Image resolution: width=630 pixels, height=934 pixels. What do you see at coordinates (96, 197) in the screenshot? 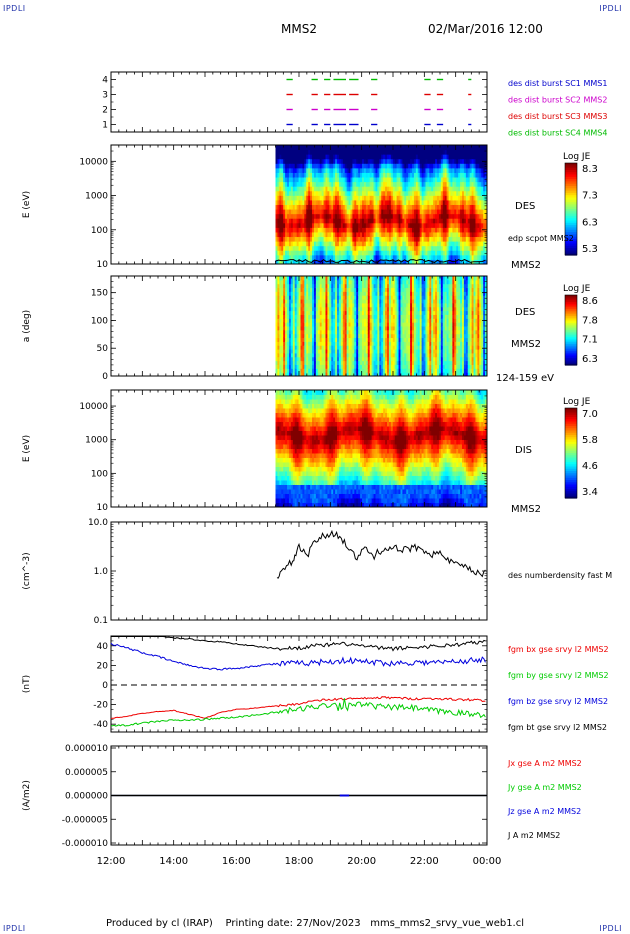
I see `y-tick-label-1: 1000` at bounding box center [96, 197].